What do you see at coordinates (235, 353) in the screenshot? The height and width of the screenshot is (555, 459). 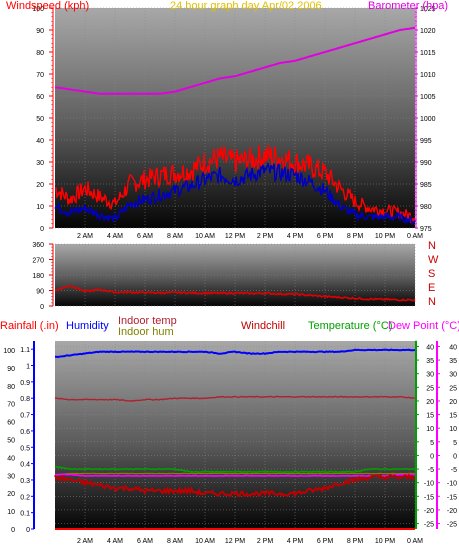 I see `humidity-series` at bounding box center [235, 353].